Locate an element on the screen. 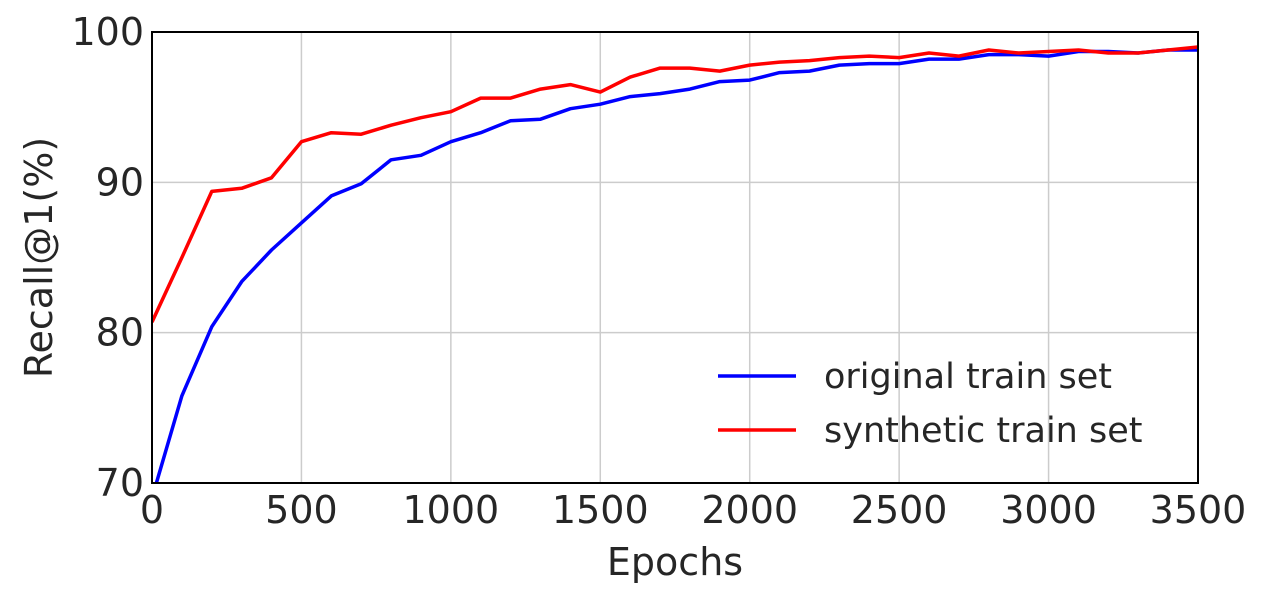  legend-label: original train set is located at coordinates (968, 377).